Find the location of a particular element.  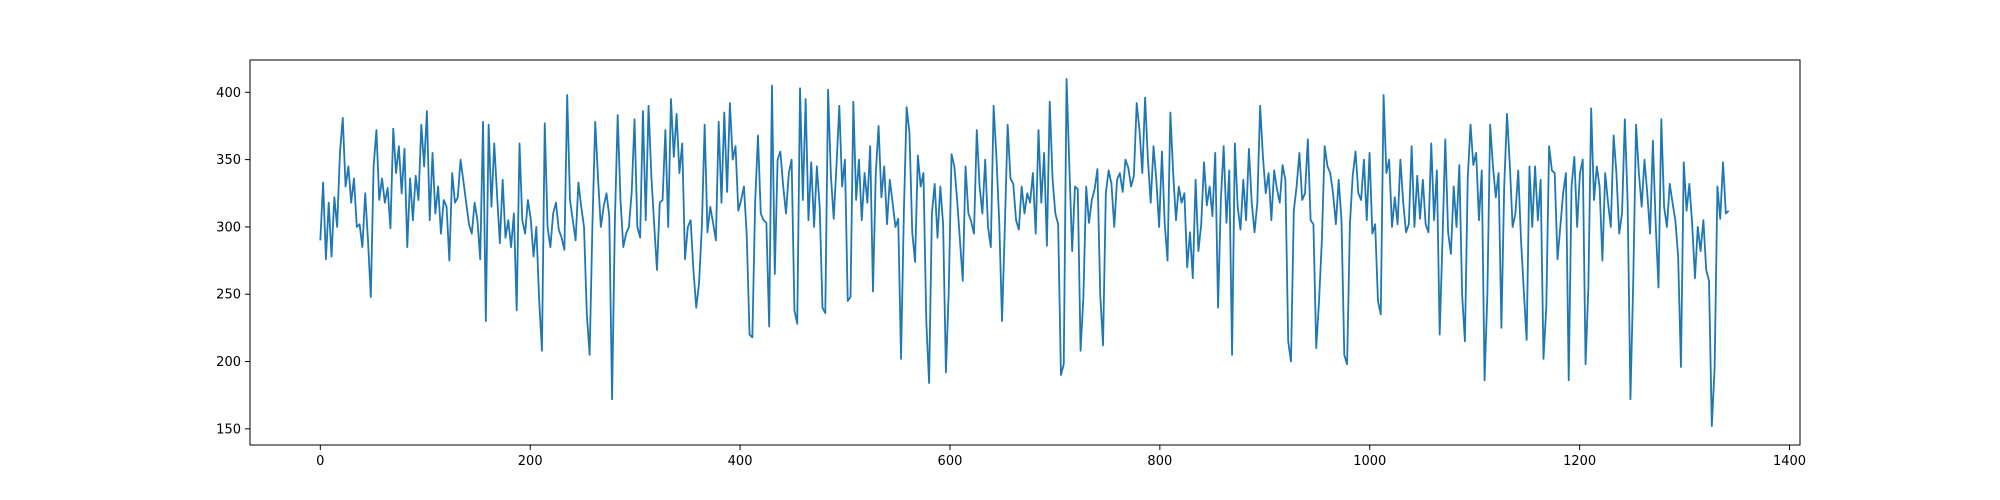

x-tick-label: 400 is located at coordinates (740, 461).